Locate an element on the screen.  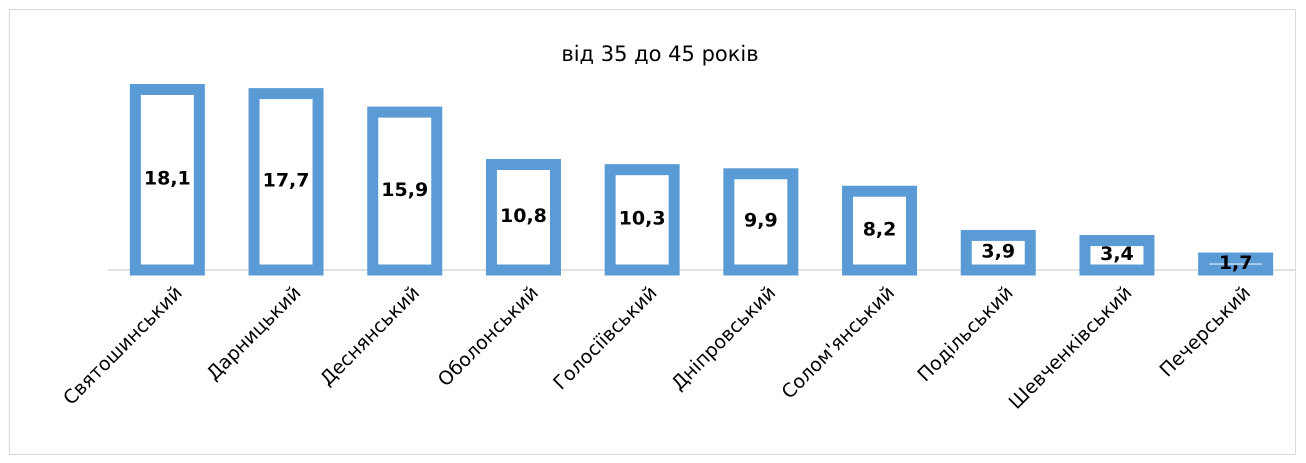
data-label: 10,3 is located at coordinates (642, 219).